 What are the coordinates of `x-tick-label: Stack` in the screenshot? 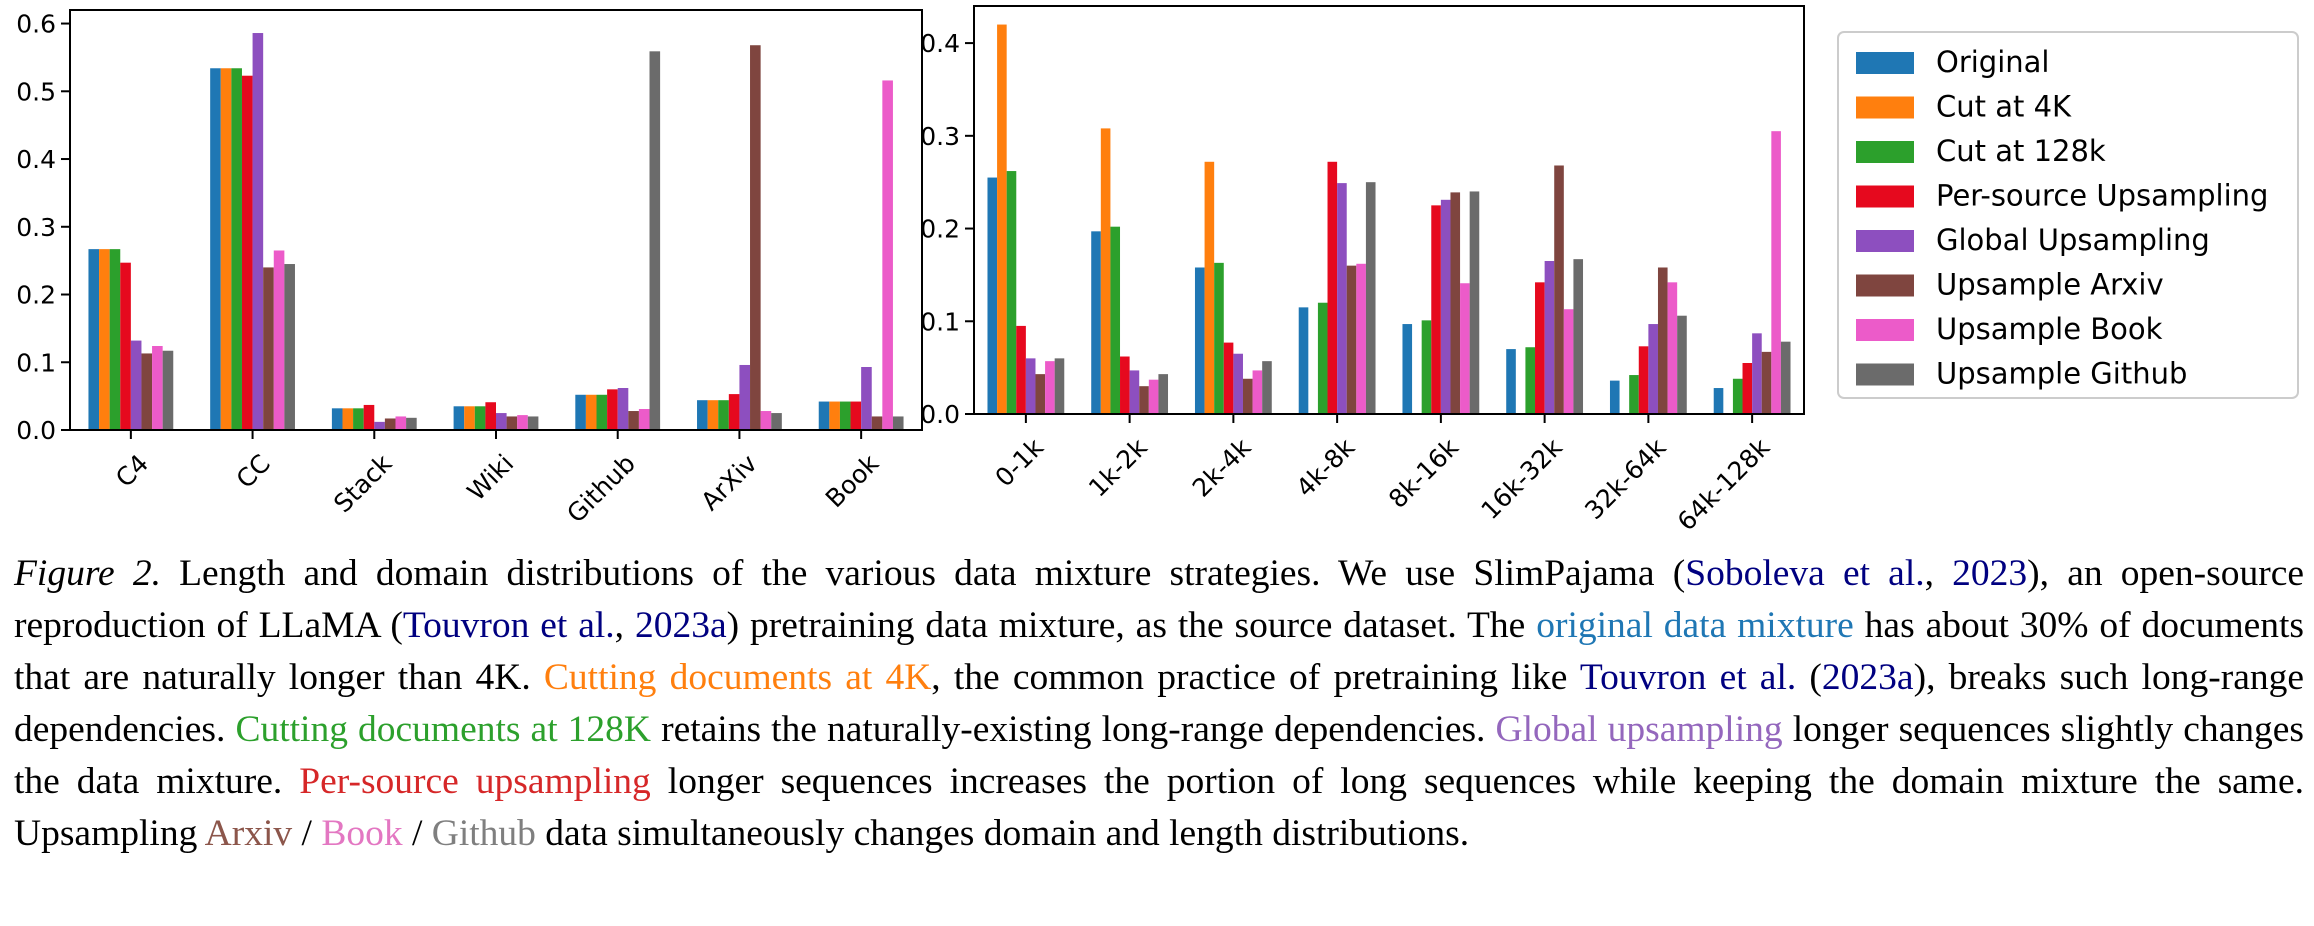 It's located at (363, 483).